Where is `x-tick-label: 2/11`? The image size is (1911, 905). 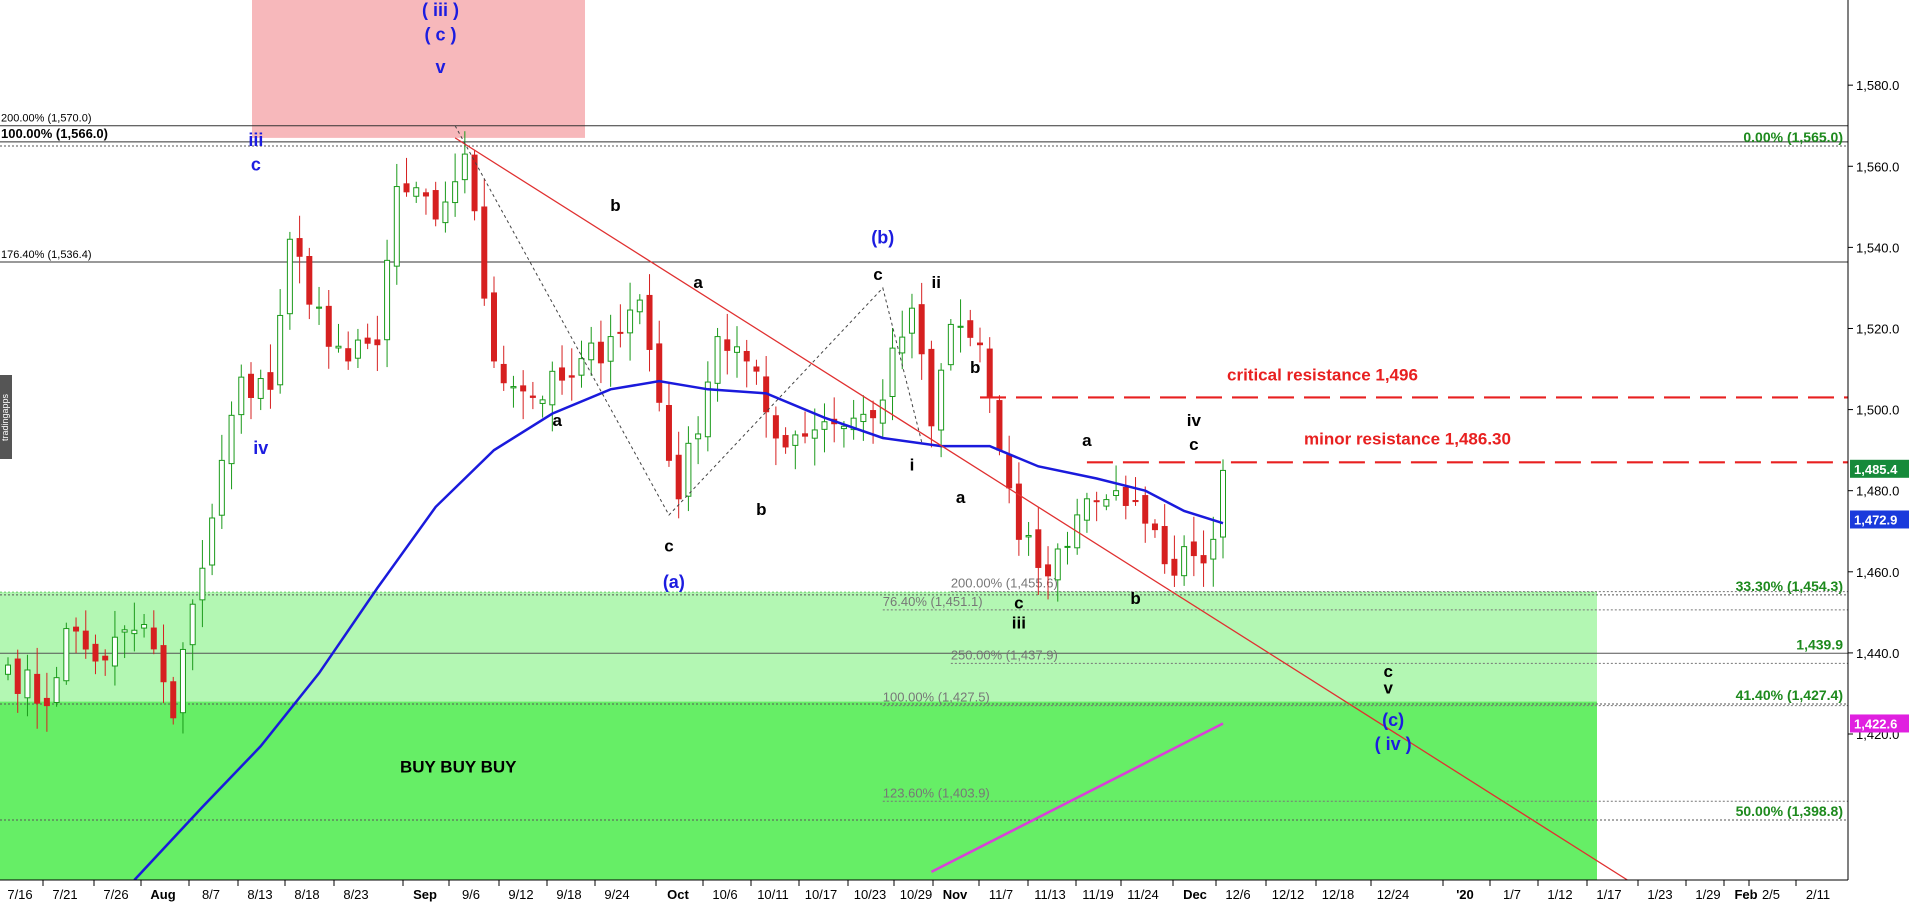 x-tick-label: 2/11 is located at coordinates (1818, 894).